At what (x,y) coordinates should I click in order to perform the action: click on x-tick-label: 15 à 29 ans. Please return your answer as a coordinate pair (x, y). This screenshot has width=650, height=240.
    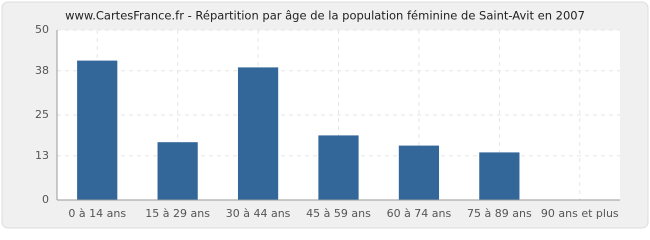
    Looking at the image, I should click on (177, 213).